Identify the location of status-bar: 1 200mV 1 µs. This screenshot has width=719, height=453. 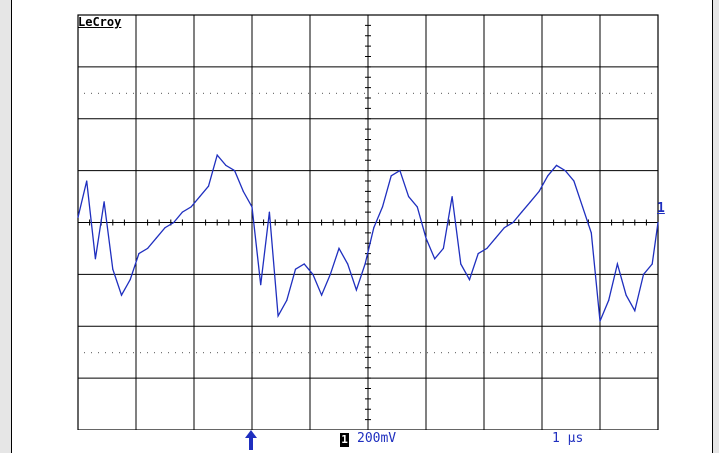
(362, 441).